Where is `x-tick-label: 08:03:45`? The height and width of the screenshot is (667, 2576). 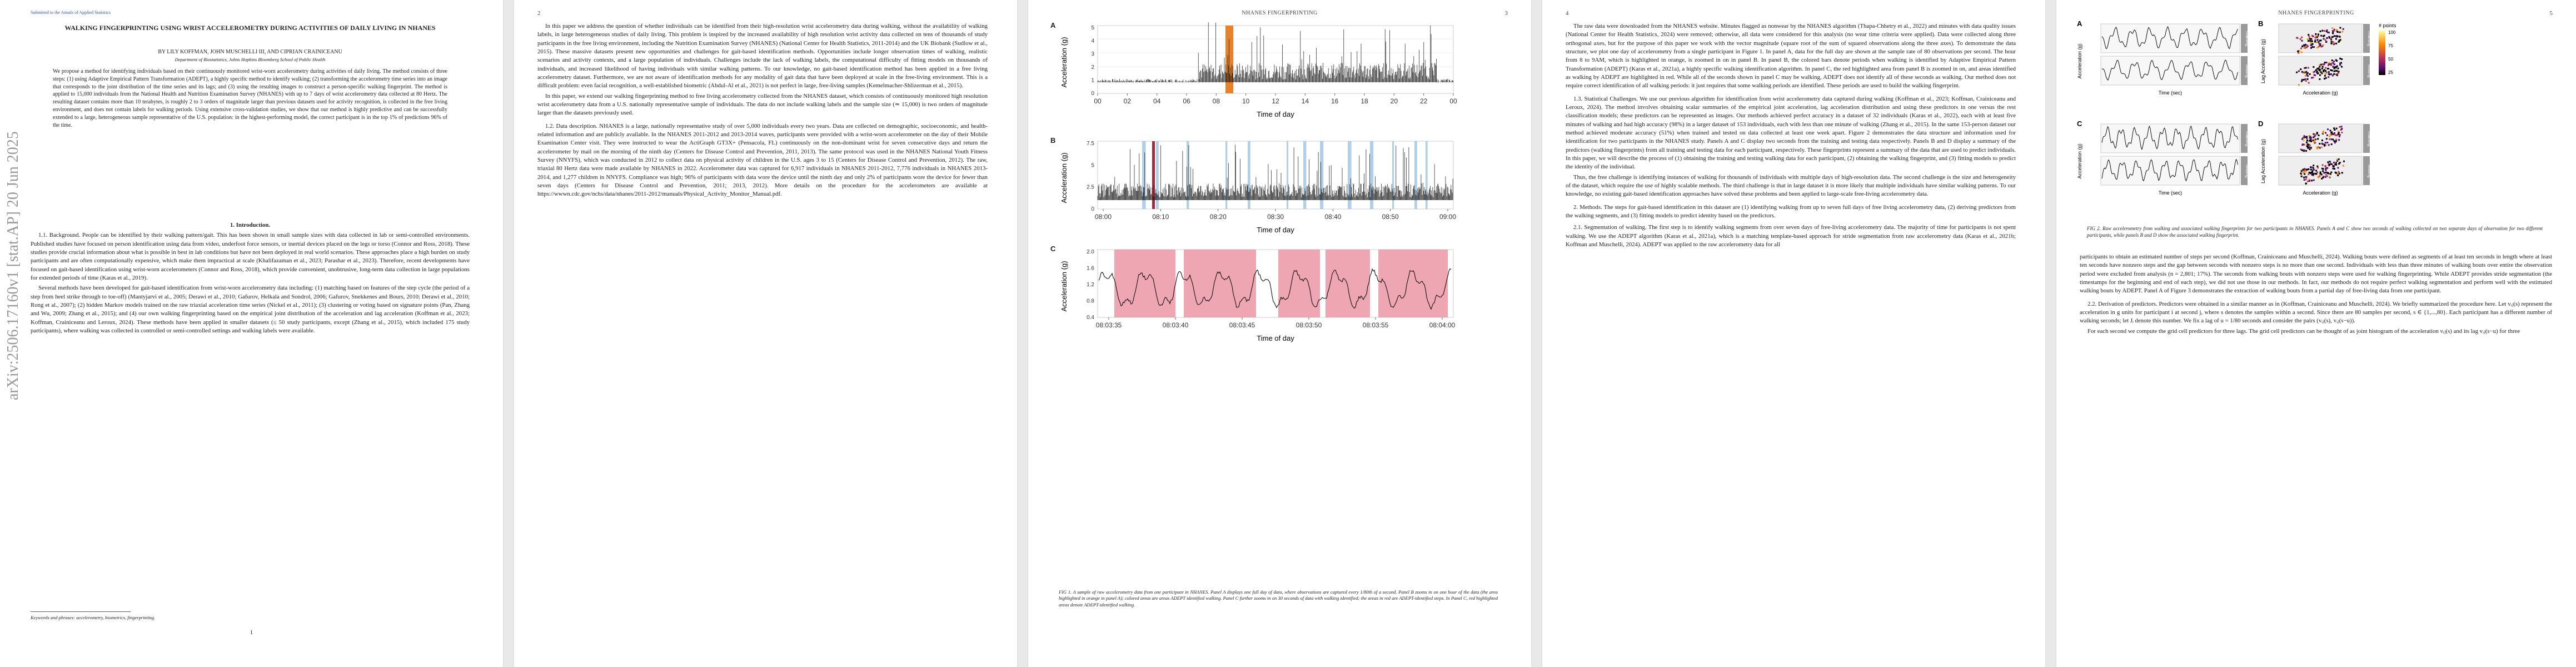
x-tick-label: 08:03:45 is located at coordinates (1242, 325).